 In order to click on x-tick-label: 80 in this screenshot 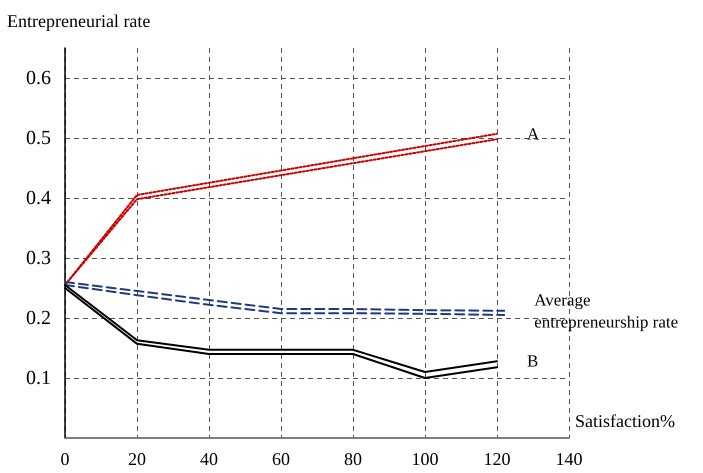, I will do `click(353, 459)`.